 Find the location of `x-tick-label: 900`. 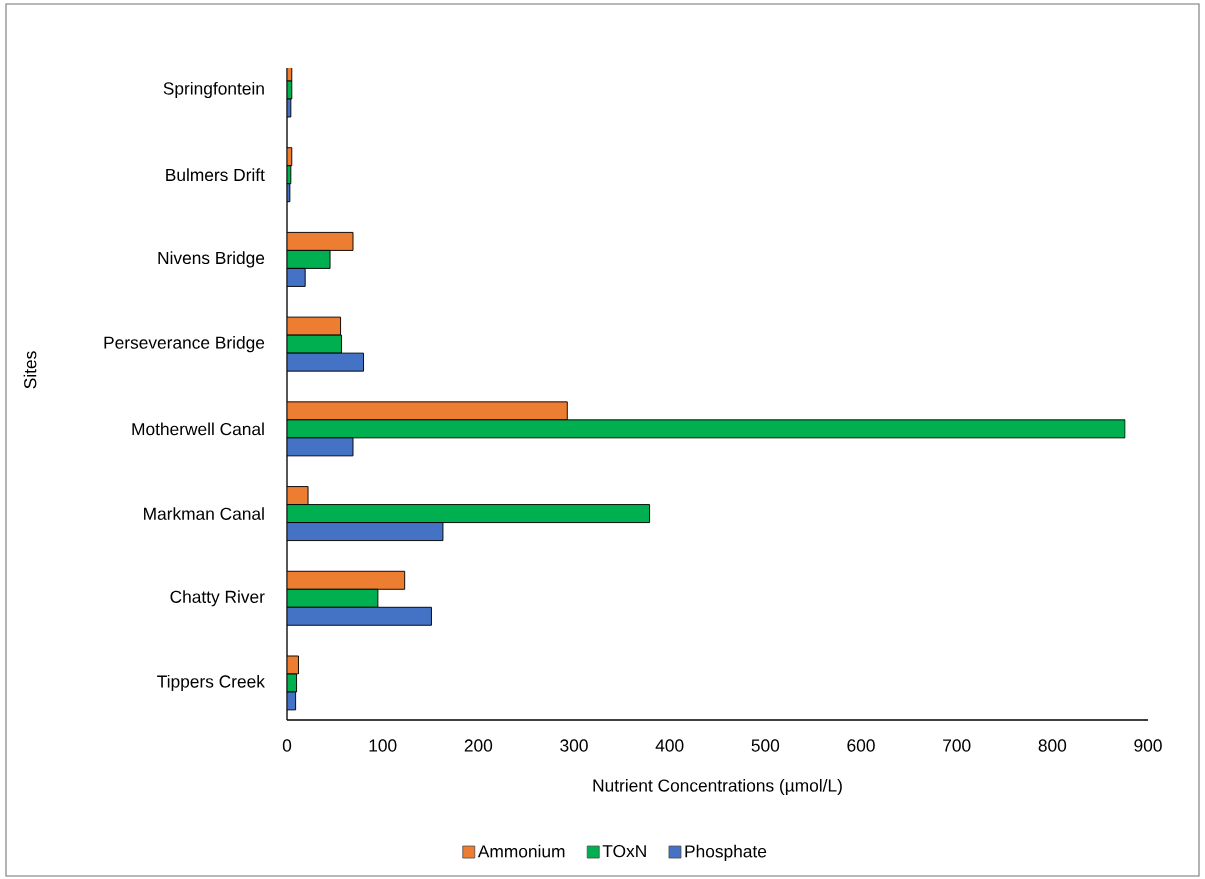

x-tick-label: 900 is located at coordinates (1148, 745).